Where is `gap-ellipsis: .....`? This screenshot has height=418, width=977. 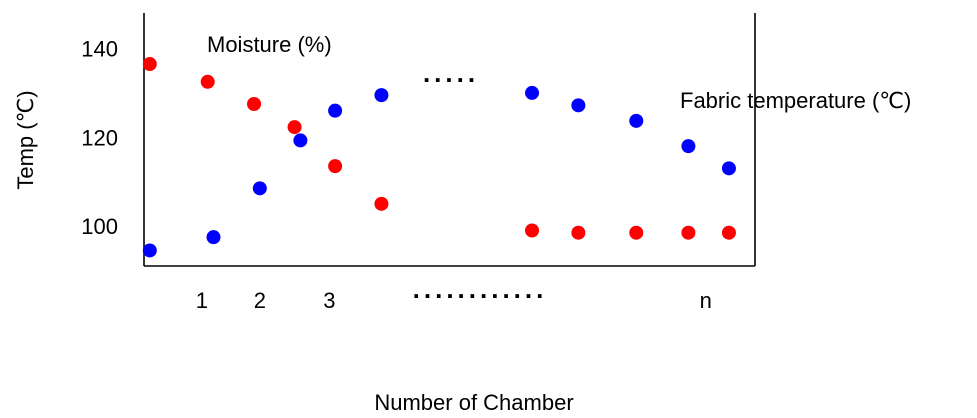
gap-ellipsis: ..... is located at coordinates (451, 73).